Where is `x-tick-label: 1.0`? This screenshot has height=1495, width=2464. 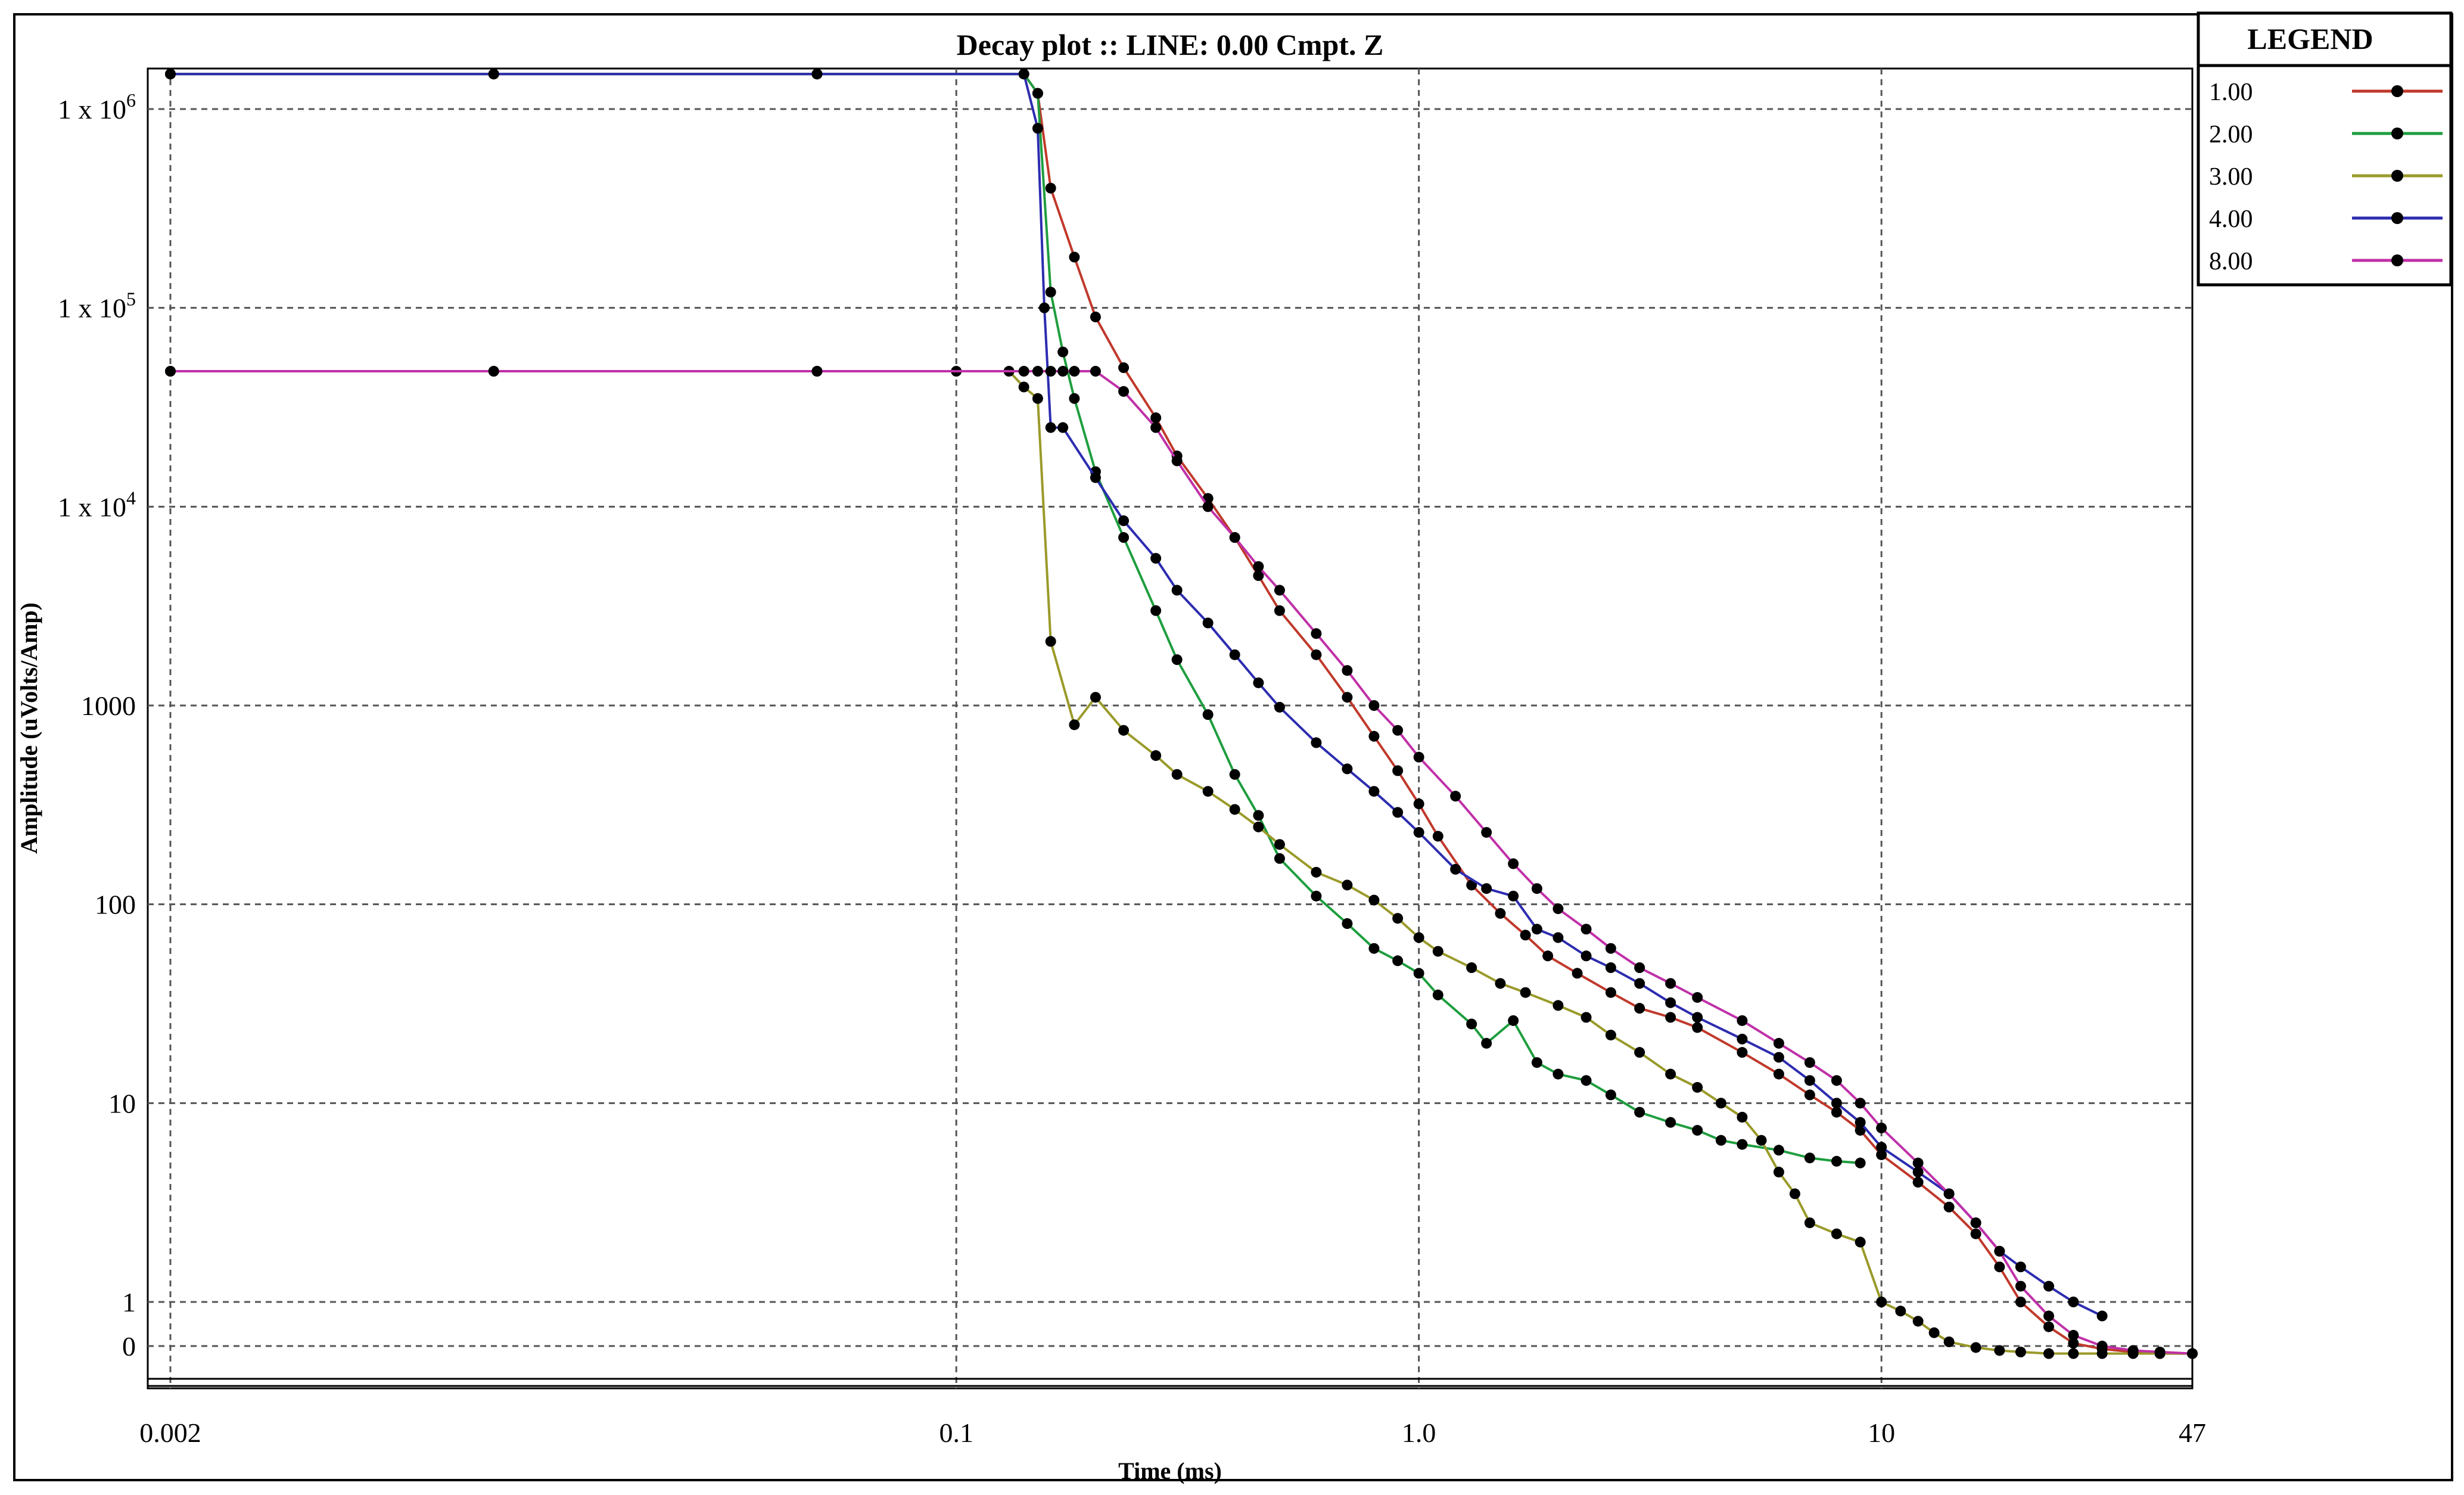
x-tick-label: 1.0 is located at coordinates (1419, 1433).